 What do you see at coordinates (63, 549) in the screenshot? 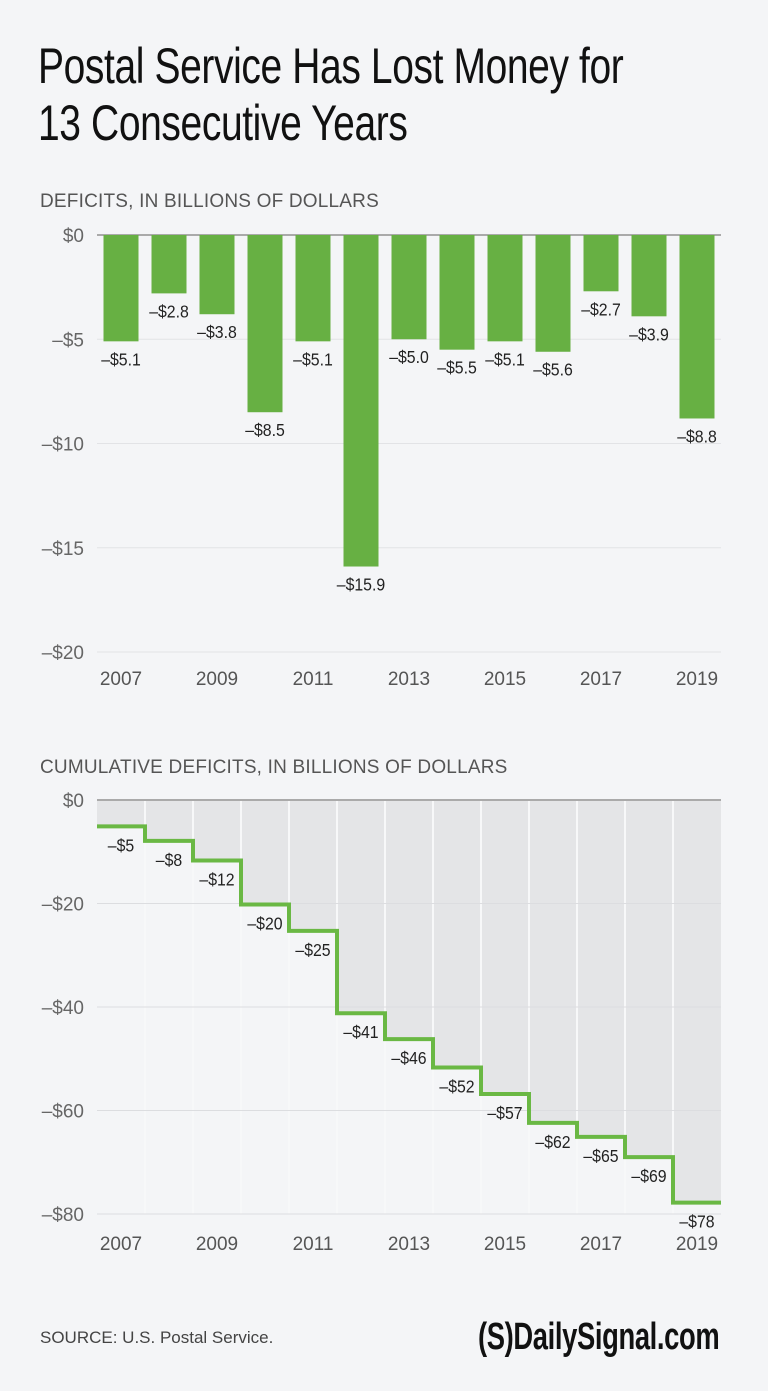
I see `y-tick-label: –$15` at bounding box center [63, 549].